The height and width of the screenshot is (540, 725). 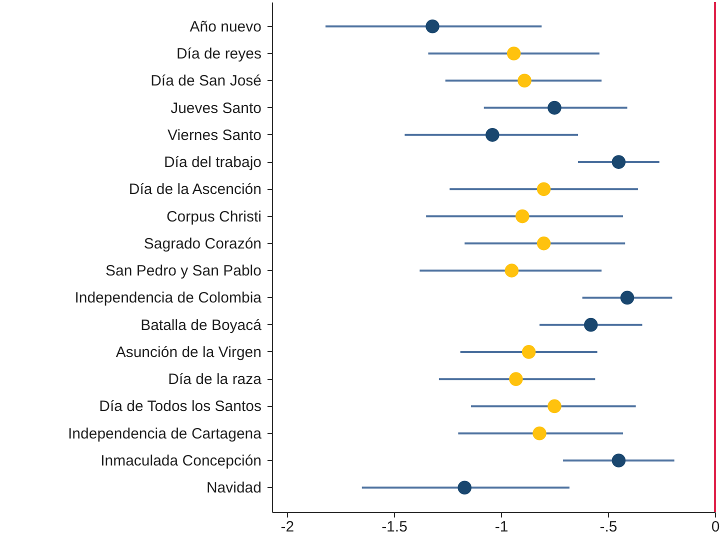 What do you see at coordinates (216, 108) in the screenshot?
I see `y-tick-label: Jueves Santo` at bounding box center [216, 108].